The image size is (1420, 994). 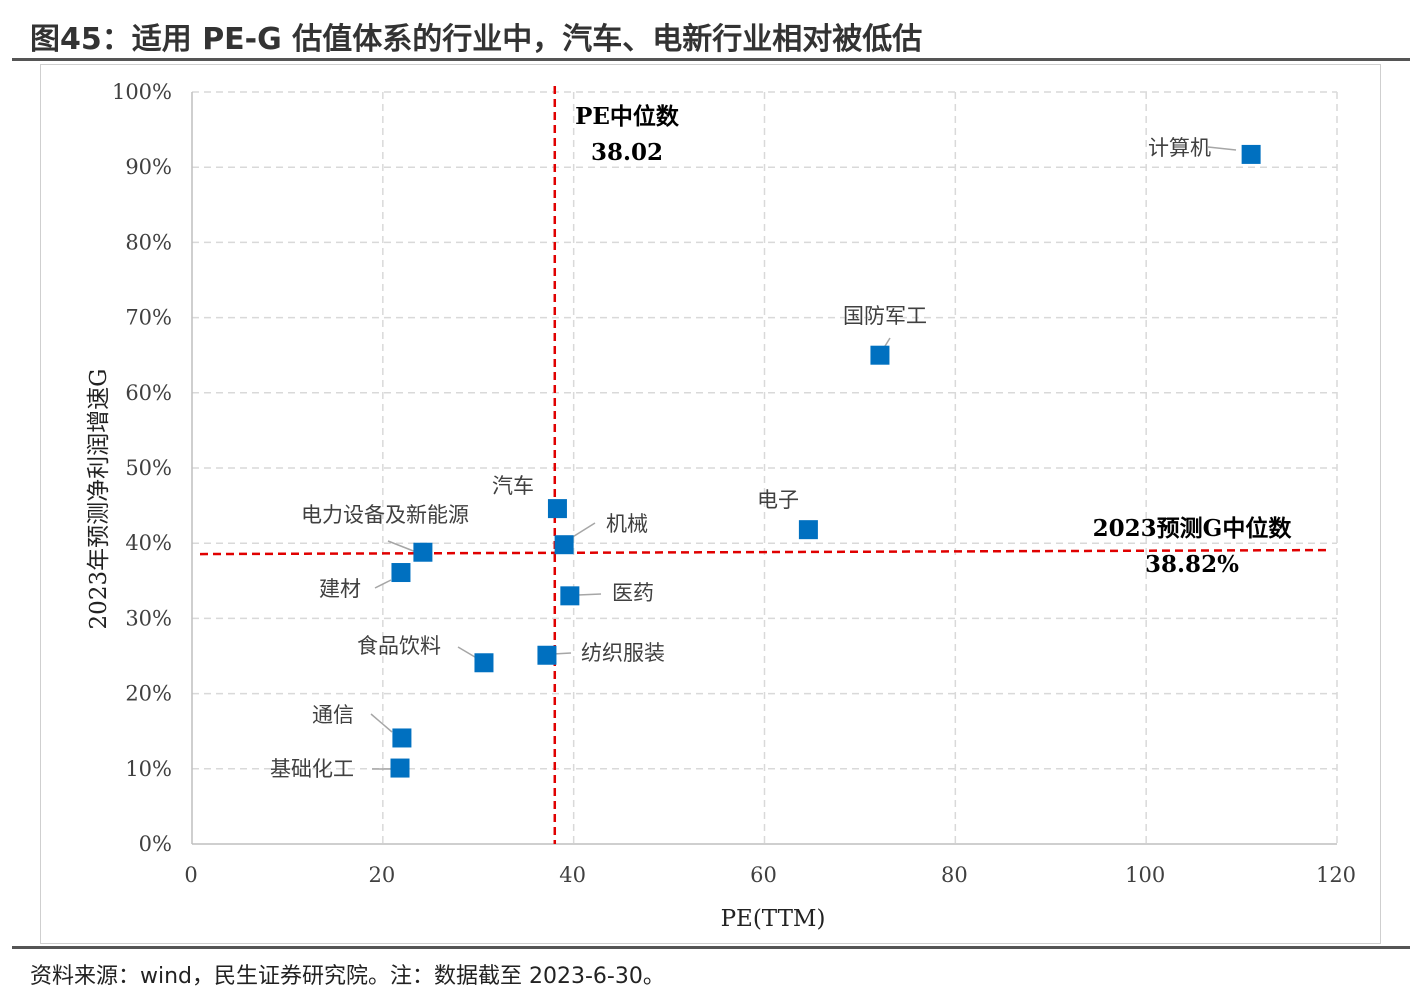 What do you see at coordinates (623, 653) in the screenshot?
I see `point-label: 纺织服装` at bounding box center [623, 653].